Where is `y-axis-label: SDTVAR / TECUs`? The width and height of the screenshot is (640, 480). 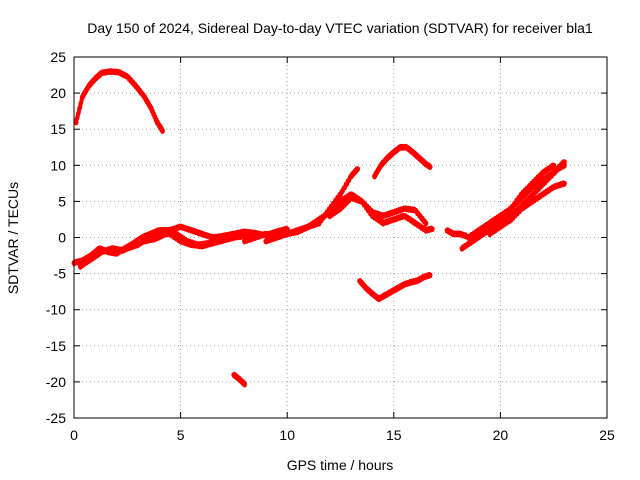
y-axis-label: SDTVAR / TECUs is located at coordinates (13, 238).